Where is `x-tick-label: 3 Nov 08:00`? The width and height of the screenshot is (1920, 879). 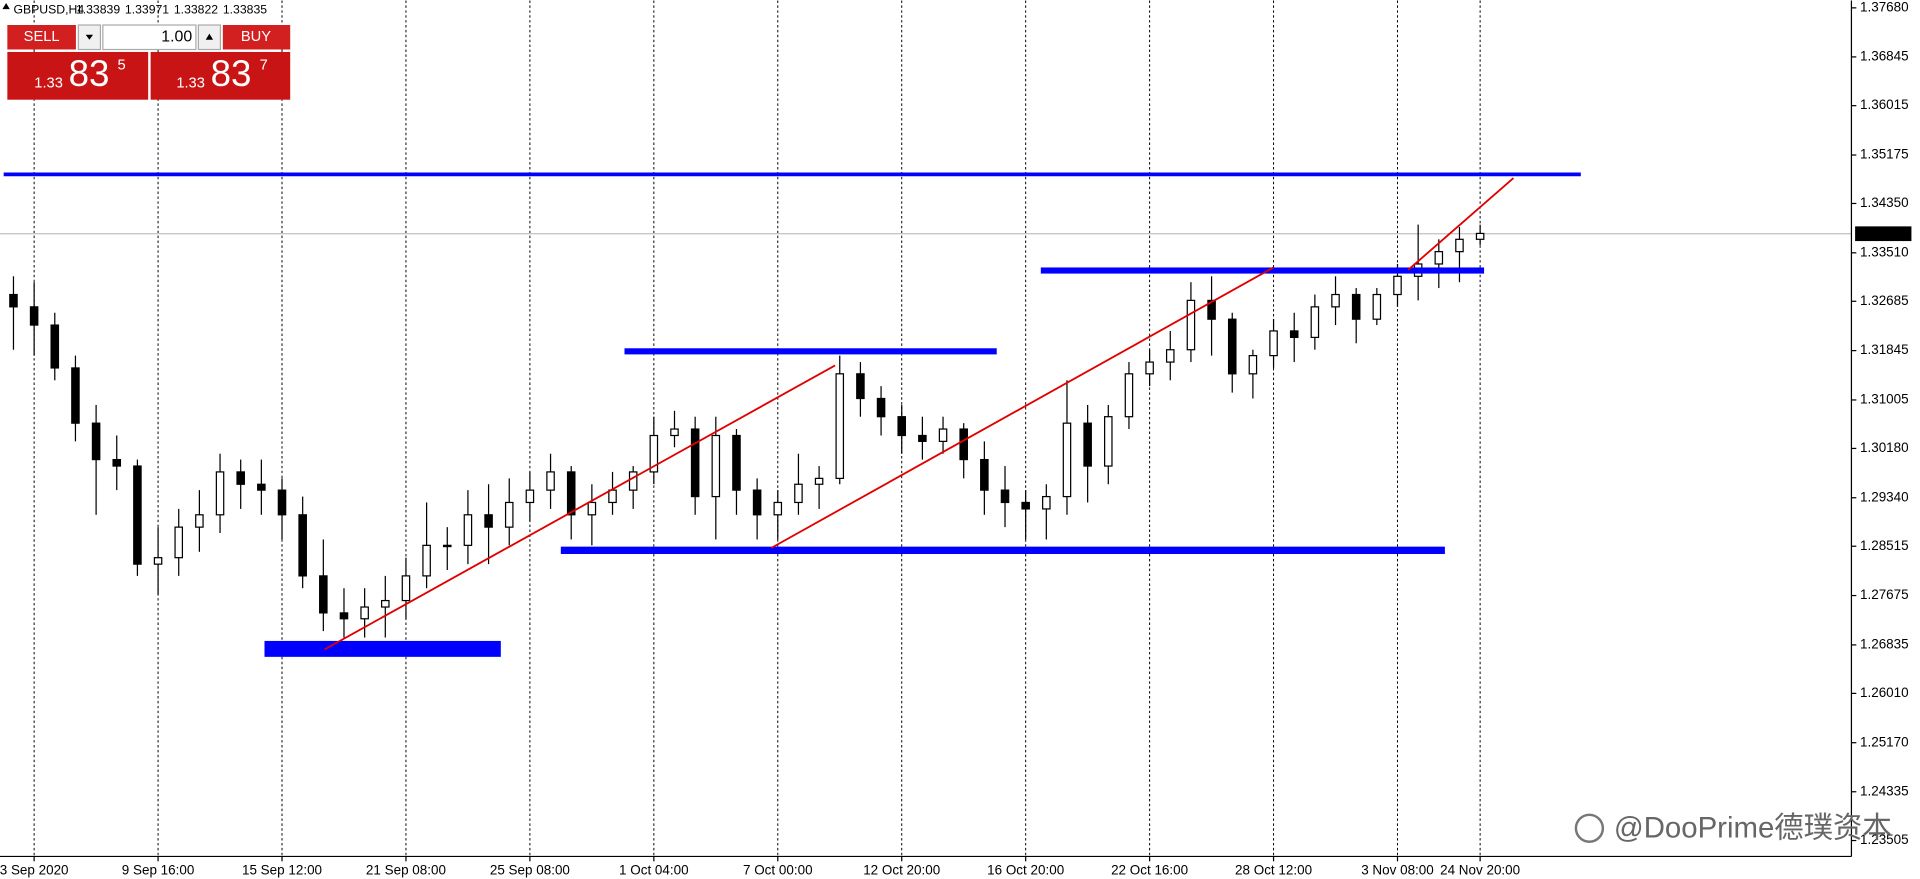
x-tick-label: 3 Nov 08:00 is located at coordinates (1397, 870).